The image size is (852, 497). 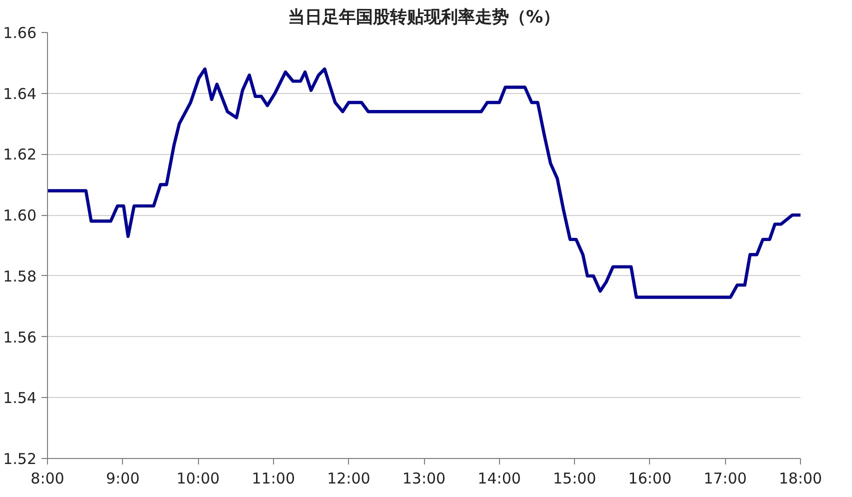 What do you see at coordinates (20, 276) in the screenshot?
I see `y-tick-label: 1.58` at bounding box center [20, 276].